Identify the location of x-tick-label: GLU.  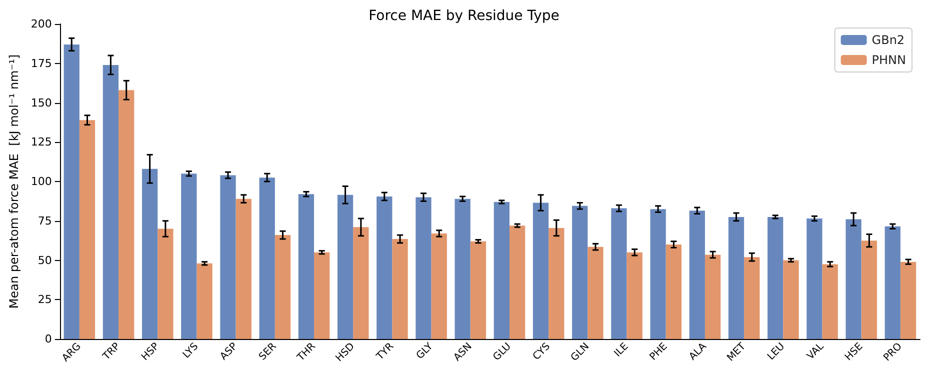
(502, 352).